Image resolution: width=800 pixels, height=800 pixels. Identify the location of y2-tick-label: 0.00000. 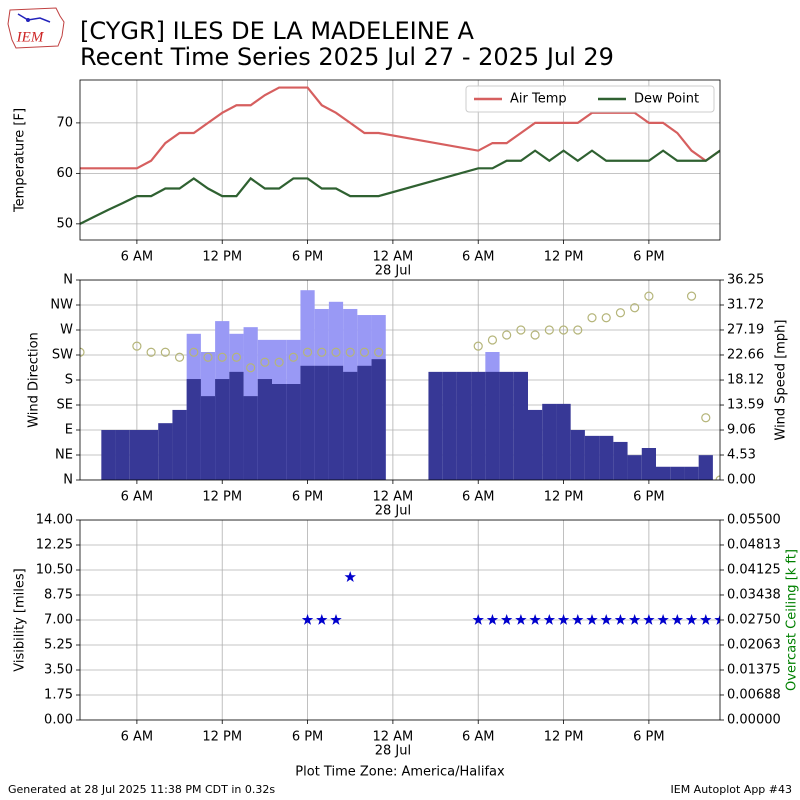
(754, 720).